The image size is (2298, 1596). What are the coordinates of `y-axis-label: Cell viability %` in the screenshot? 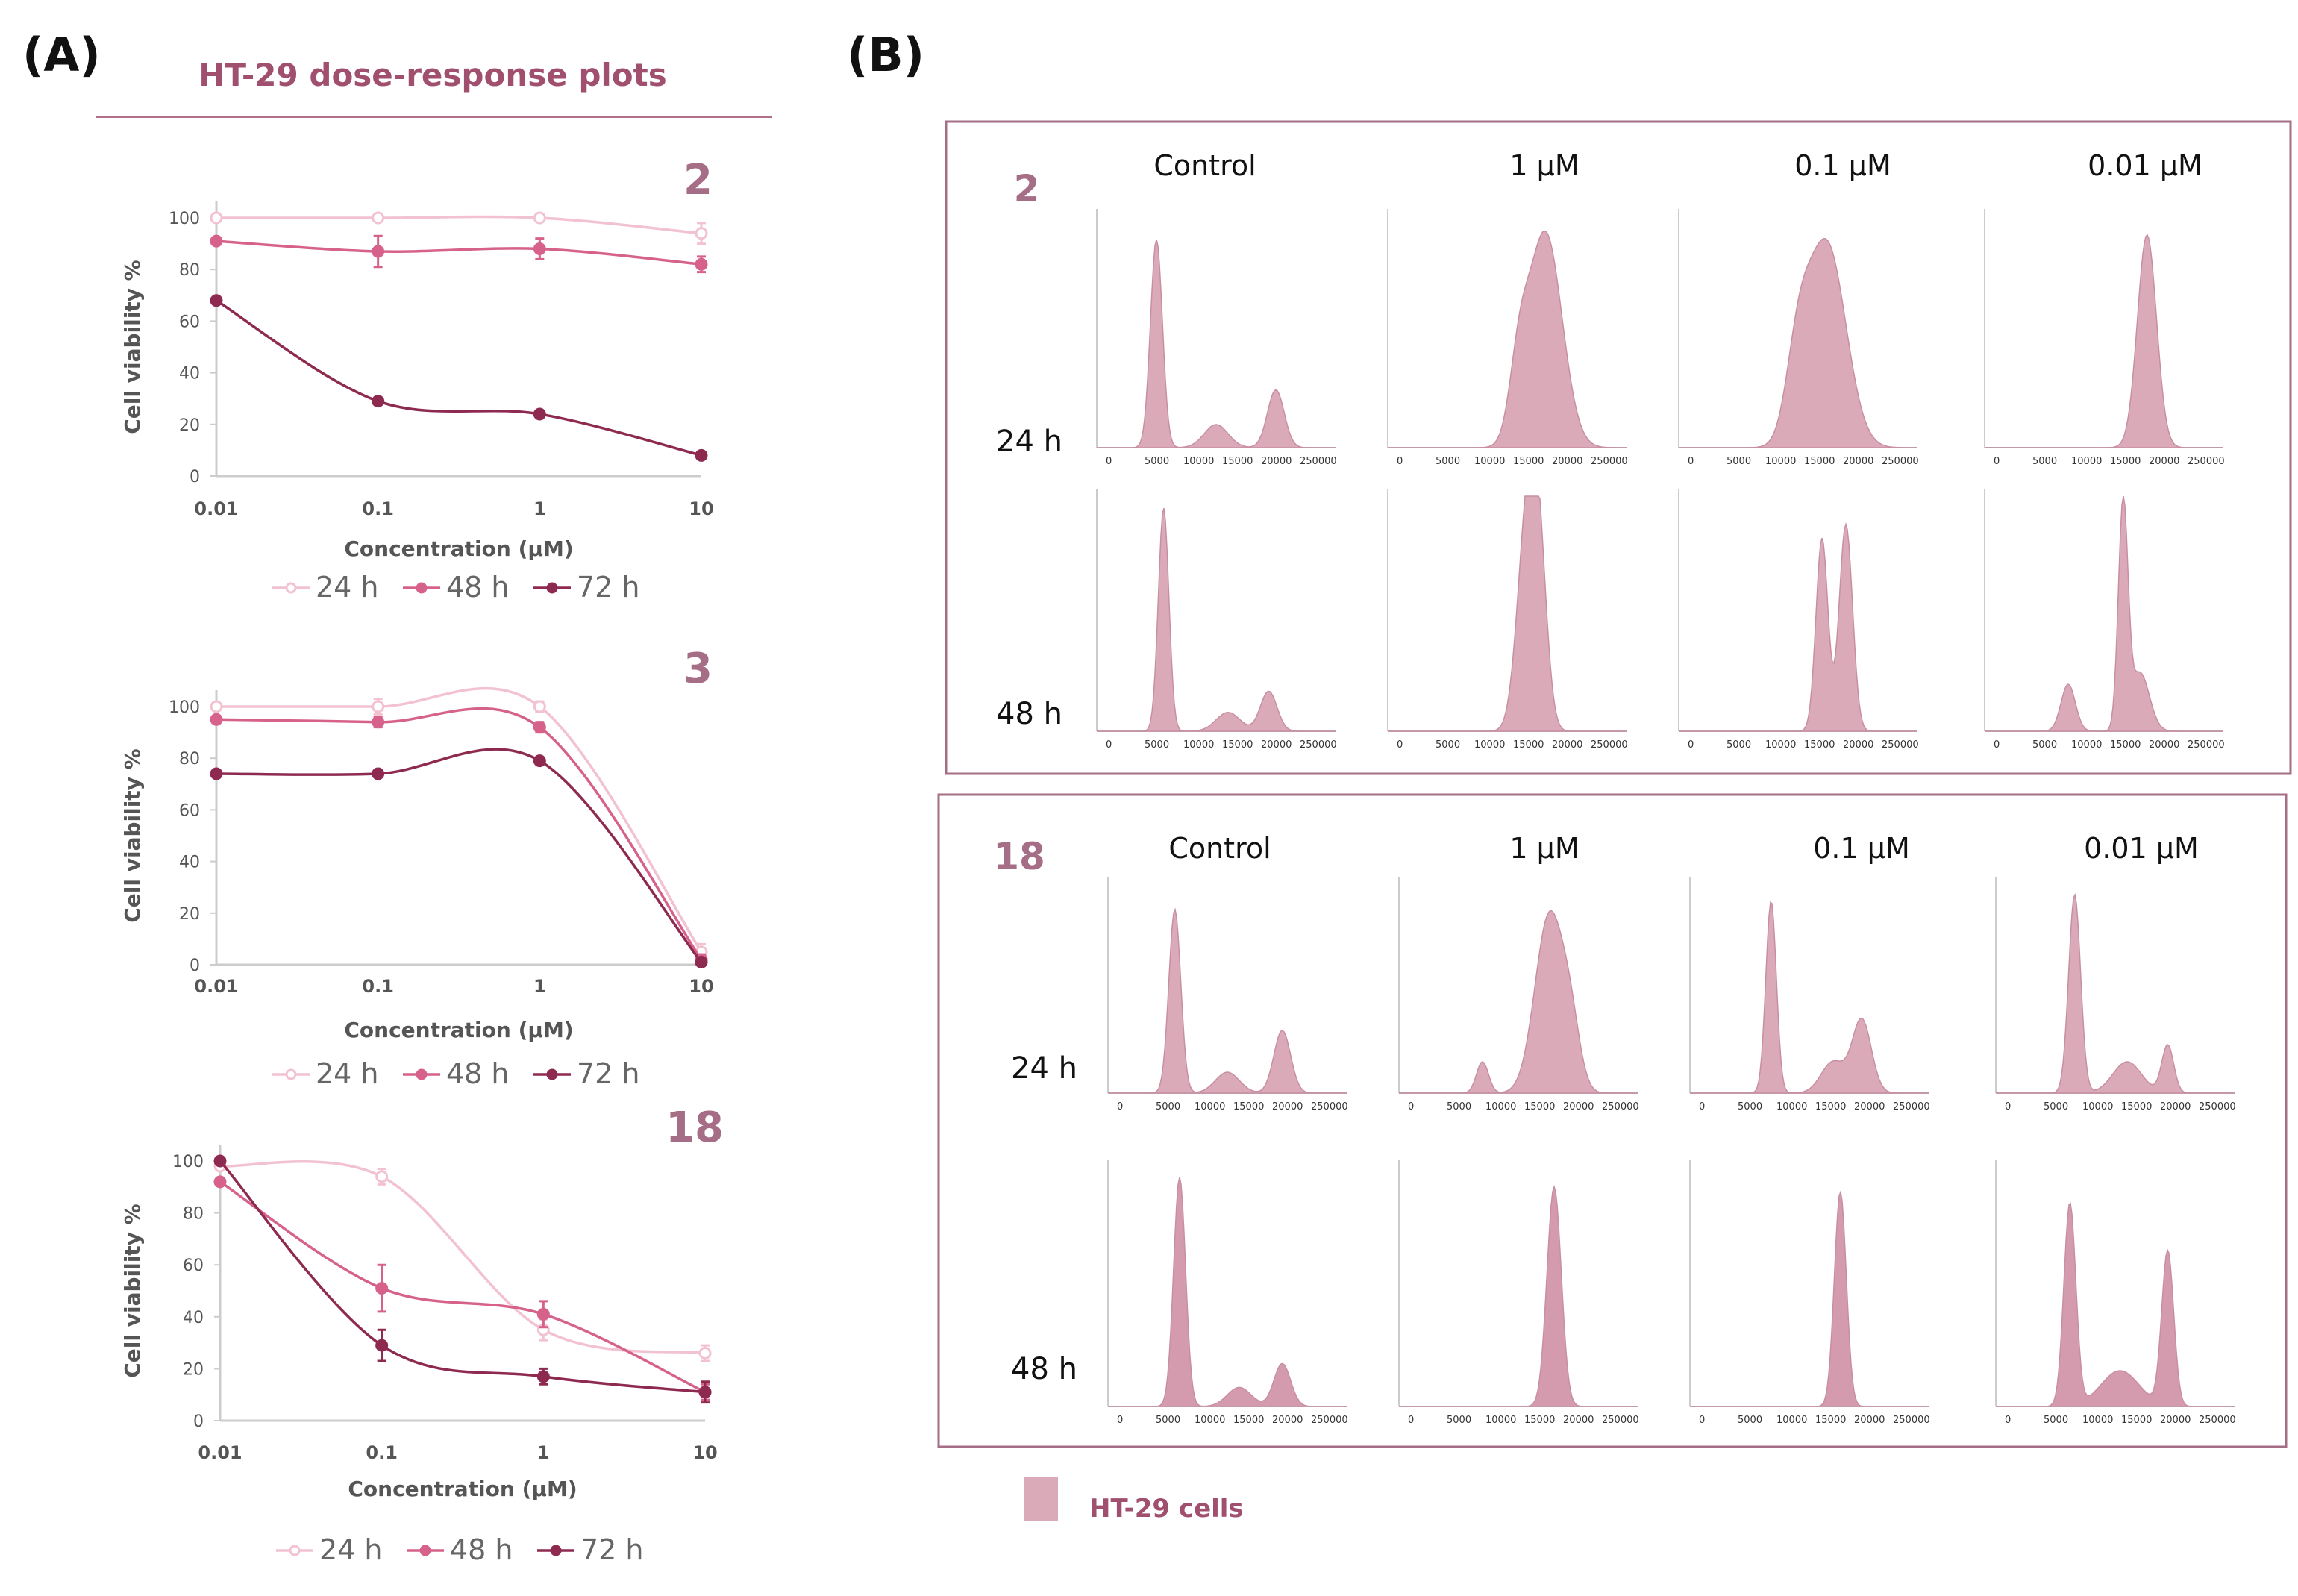 It's located at (133, 835).